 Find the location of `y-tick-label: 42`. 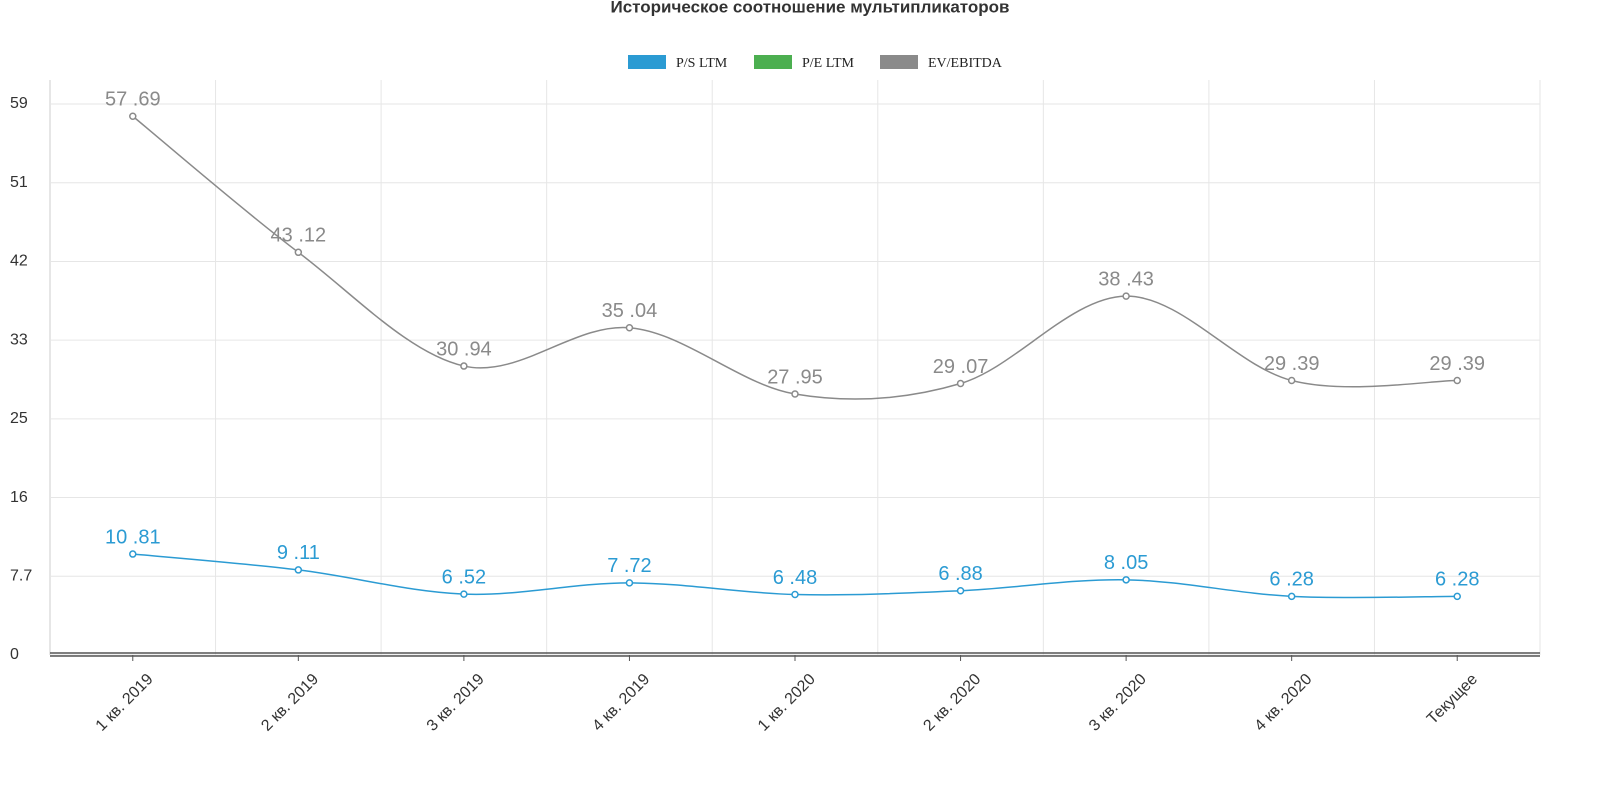

y-tick-label: 42 is located at coordinates (19, 261).